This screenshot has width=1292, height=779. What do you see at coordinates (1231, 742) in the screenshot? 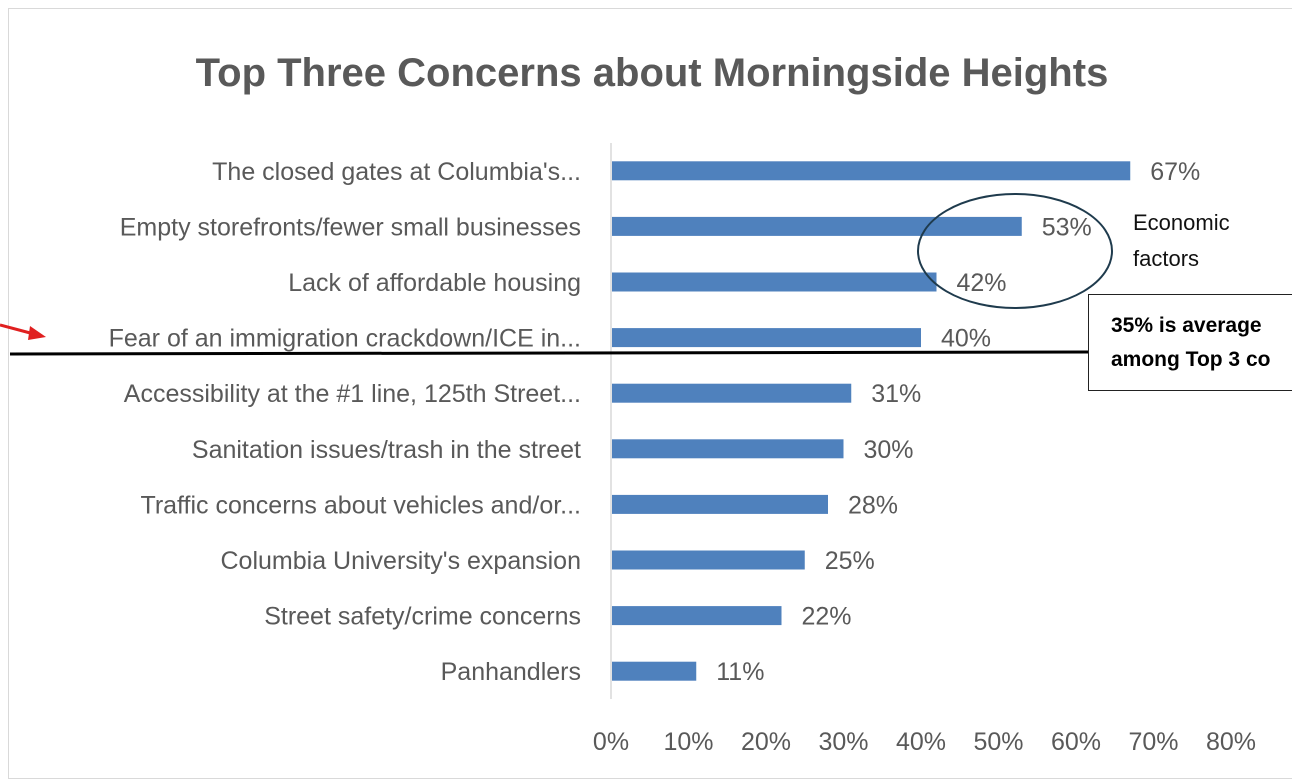
I see `x-tick-8: 80%` at bounding box center [1231, 742].